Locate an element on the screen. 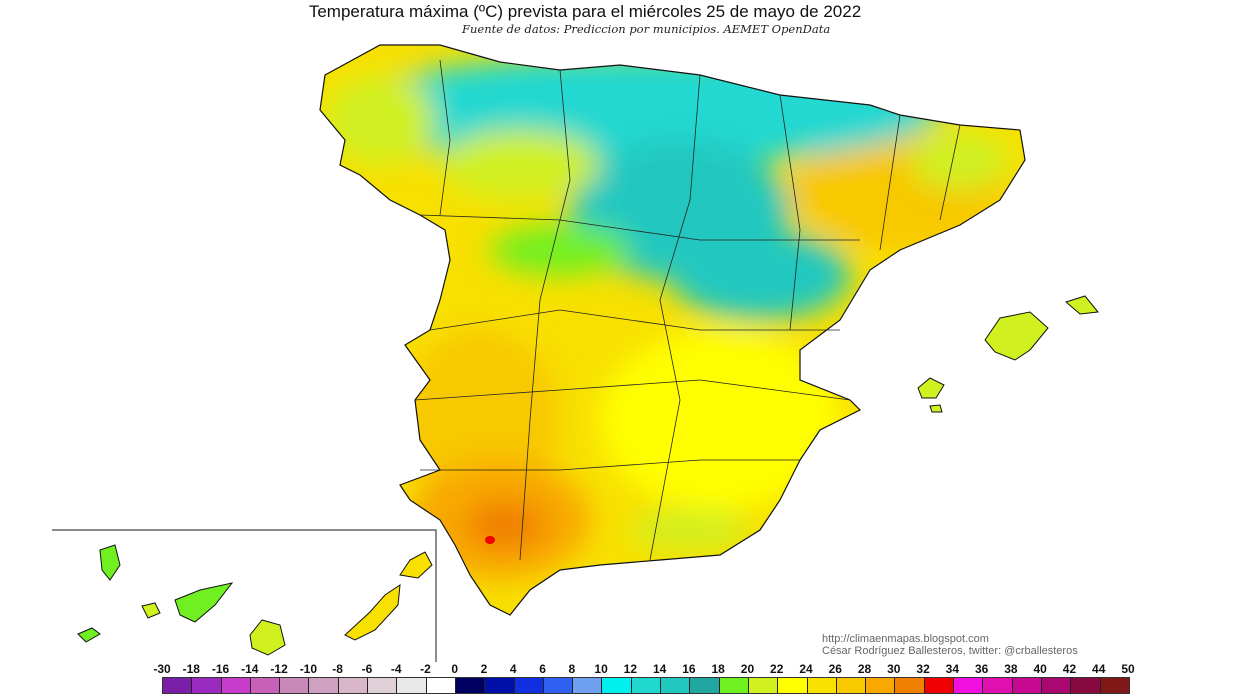  legend-label: 26 is located at coordinates (835, 669).